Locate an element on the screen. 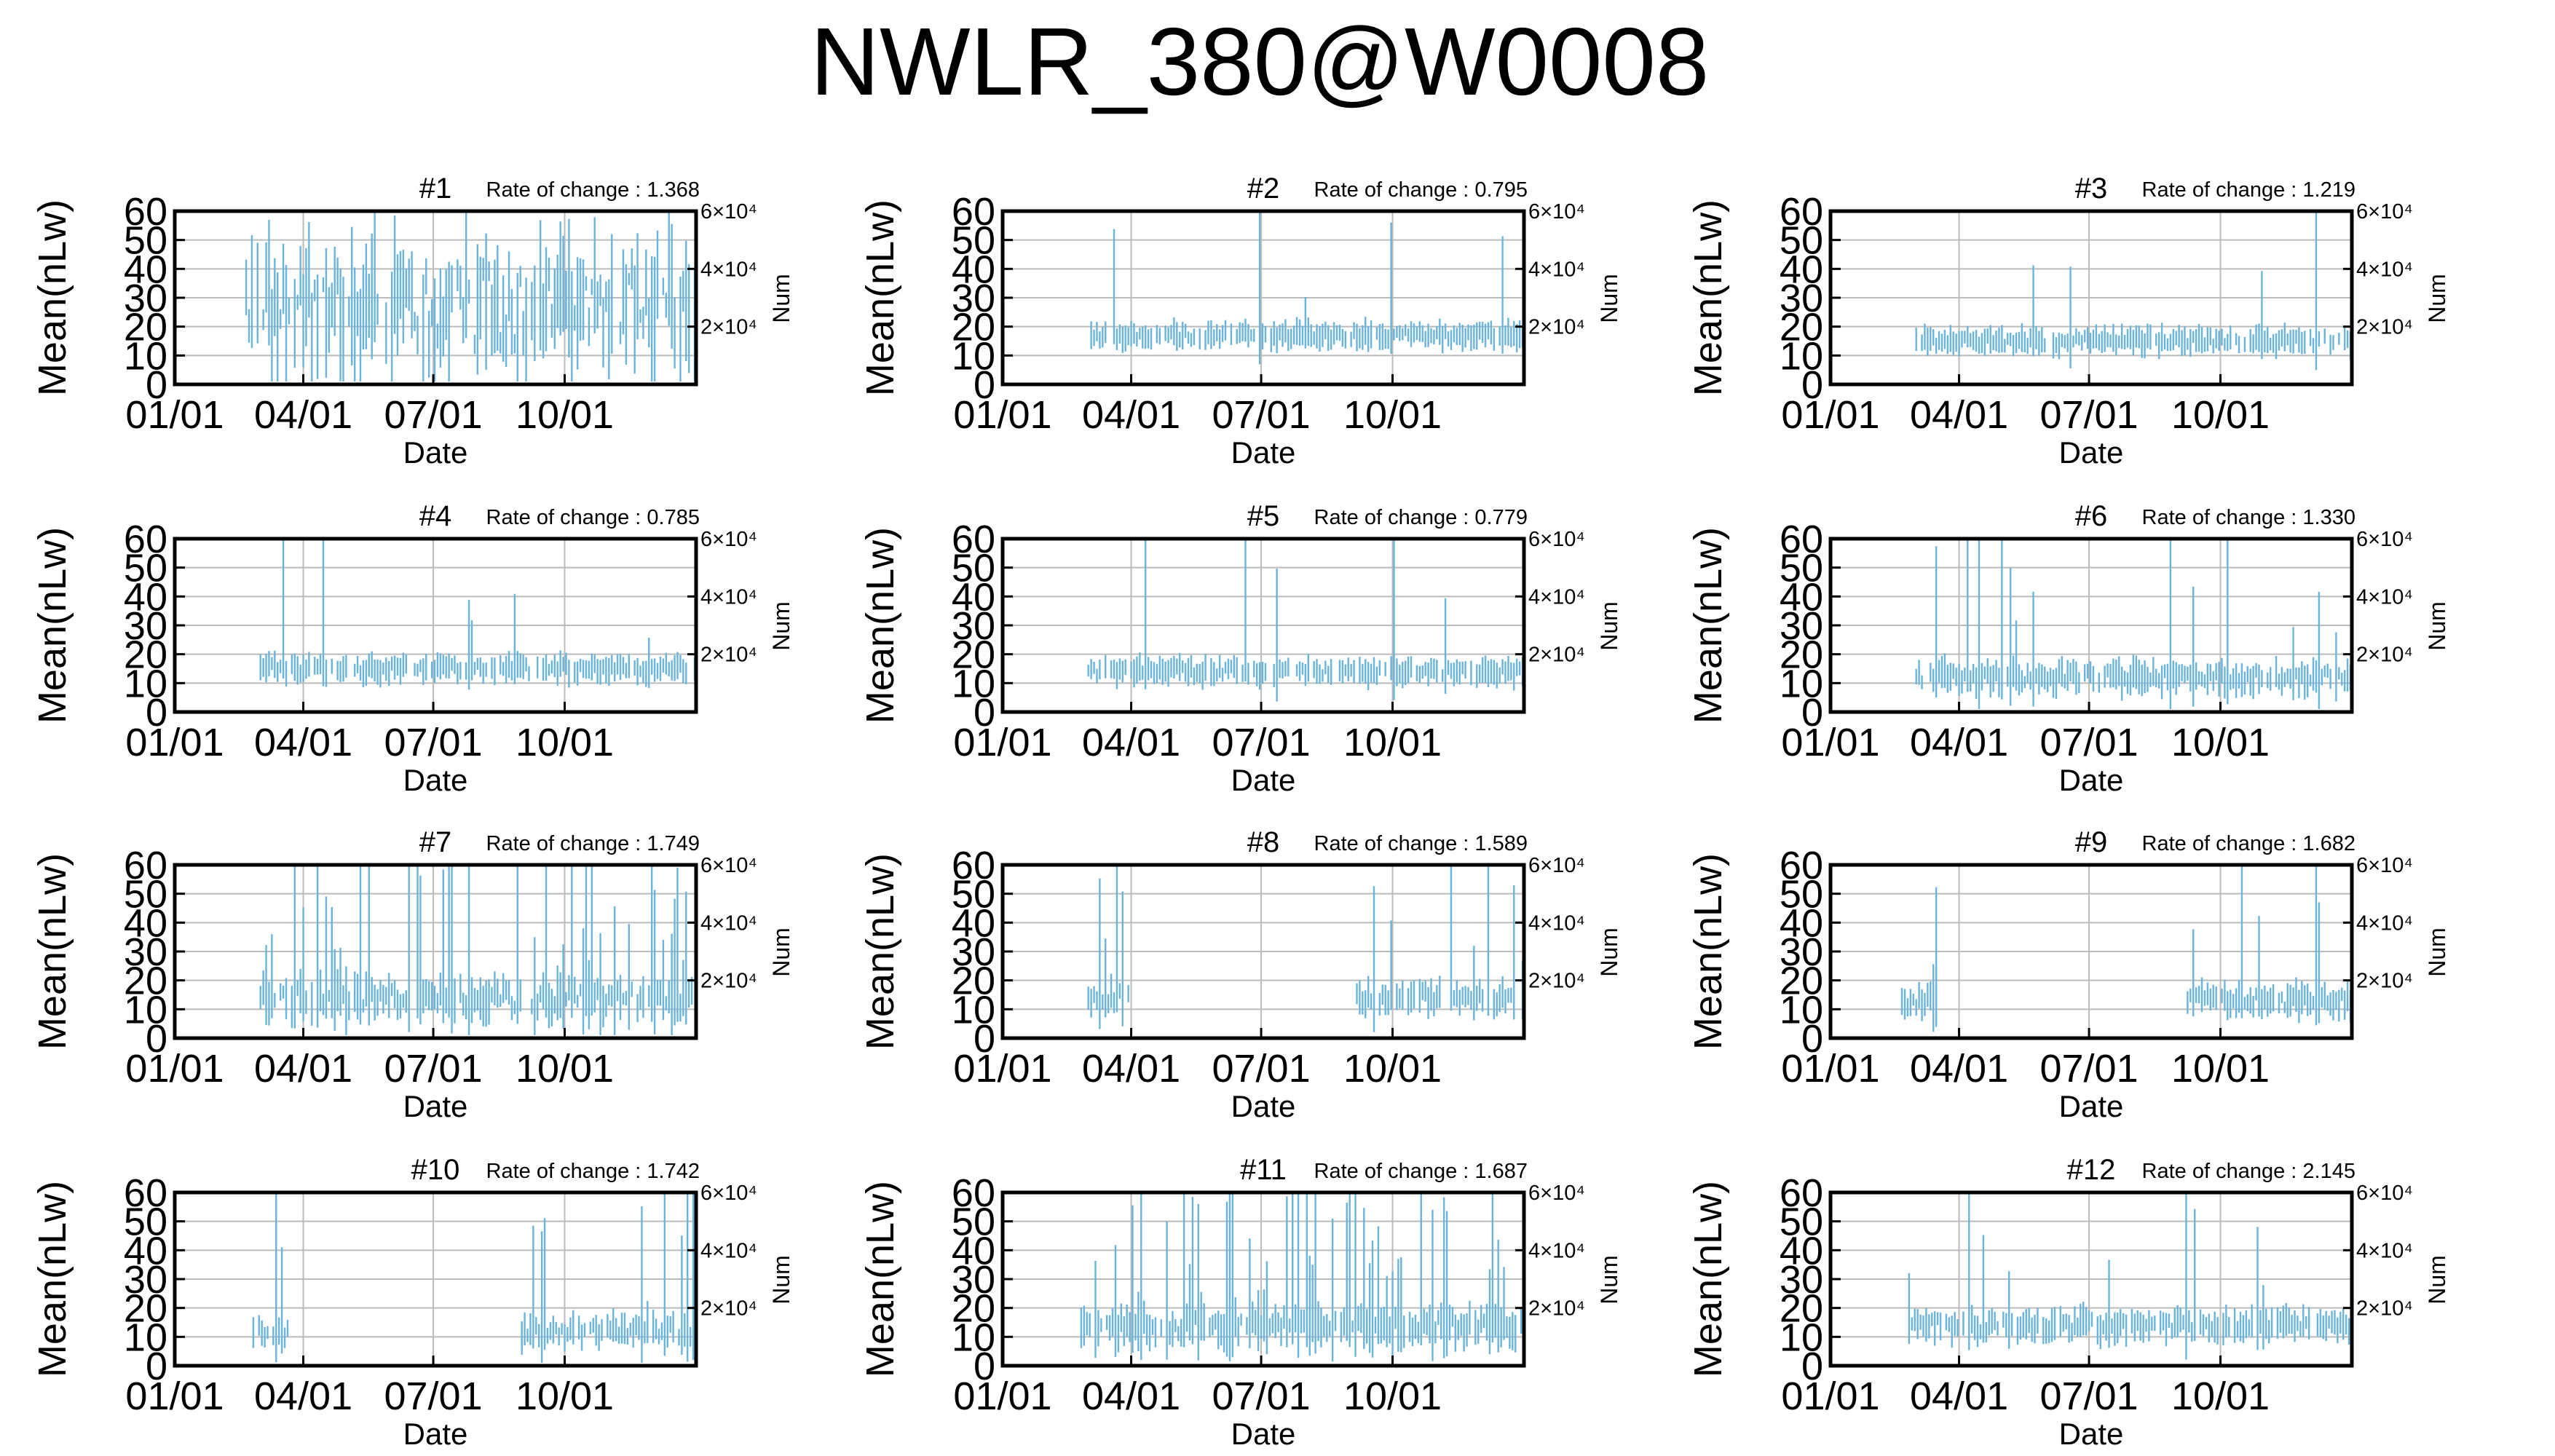 Image resolution: width=2555 pixels, height=1456 pixels. rate-of-change: Rate of change : 1.219 is located at coordinates (2248, 190).